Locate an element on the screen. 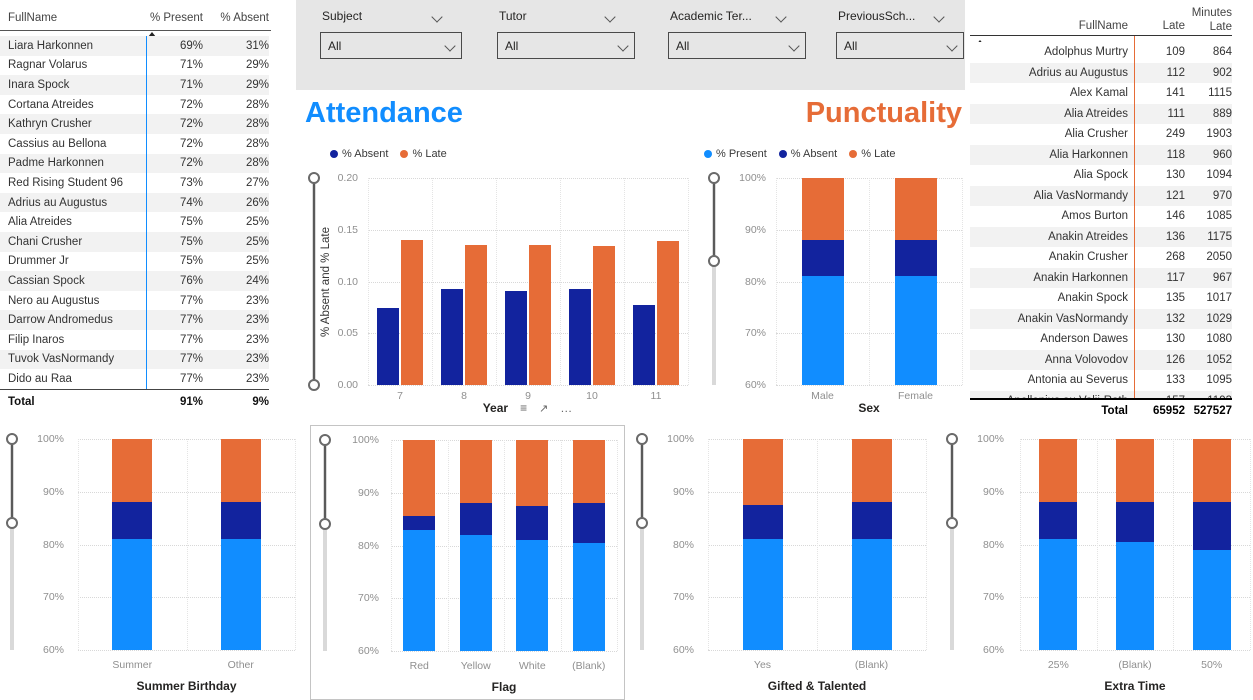 The width and height of the screenshot is (1253, 700). table-row: Adrius au Augustus 74% 26% is located at coordinates (134, 202).